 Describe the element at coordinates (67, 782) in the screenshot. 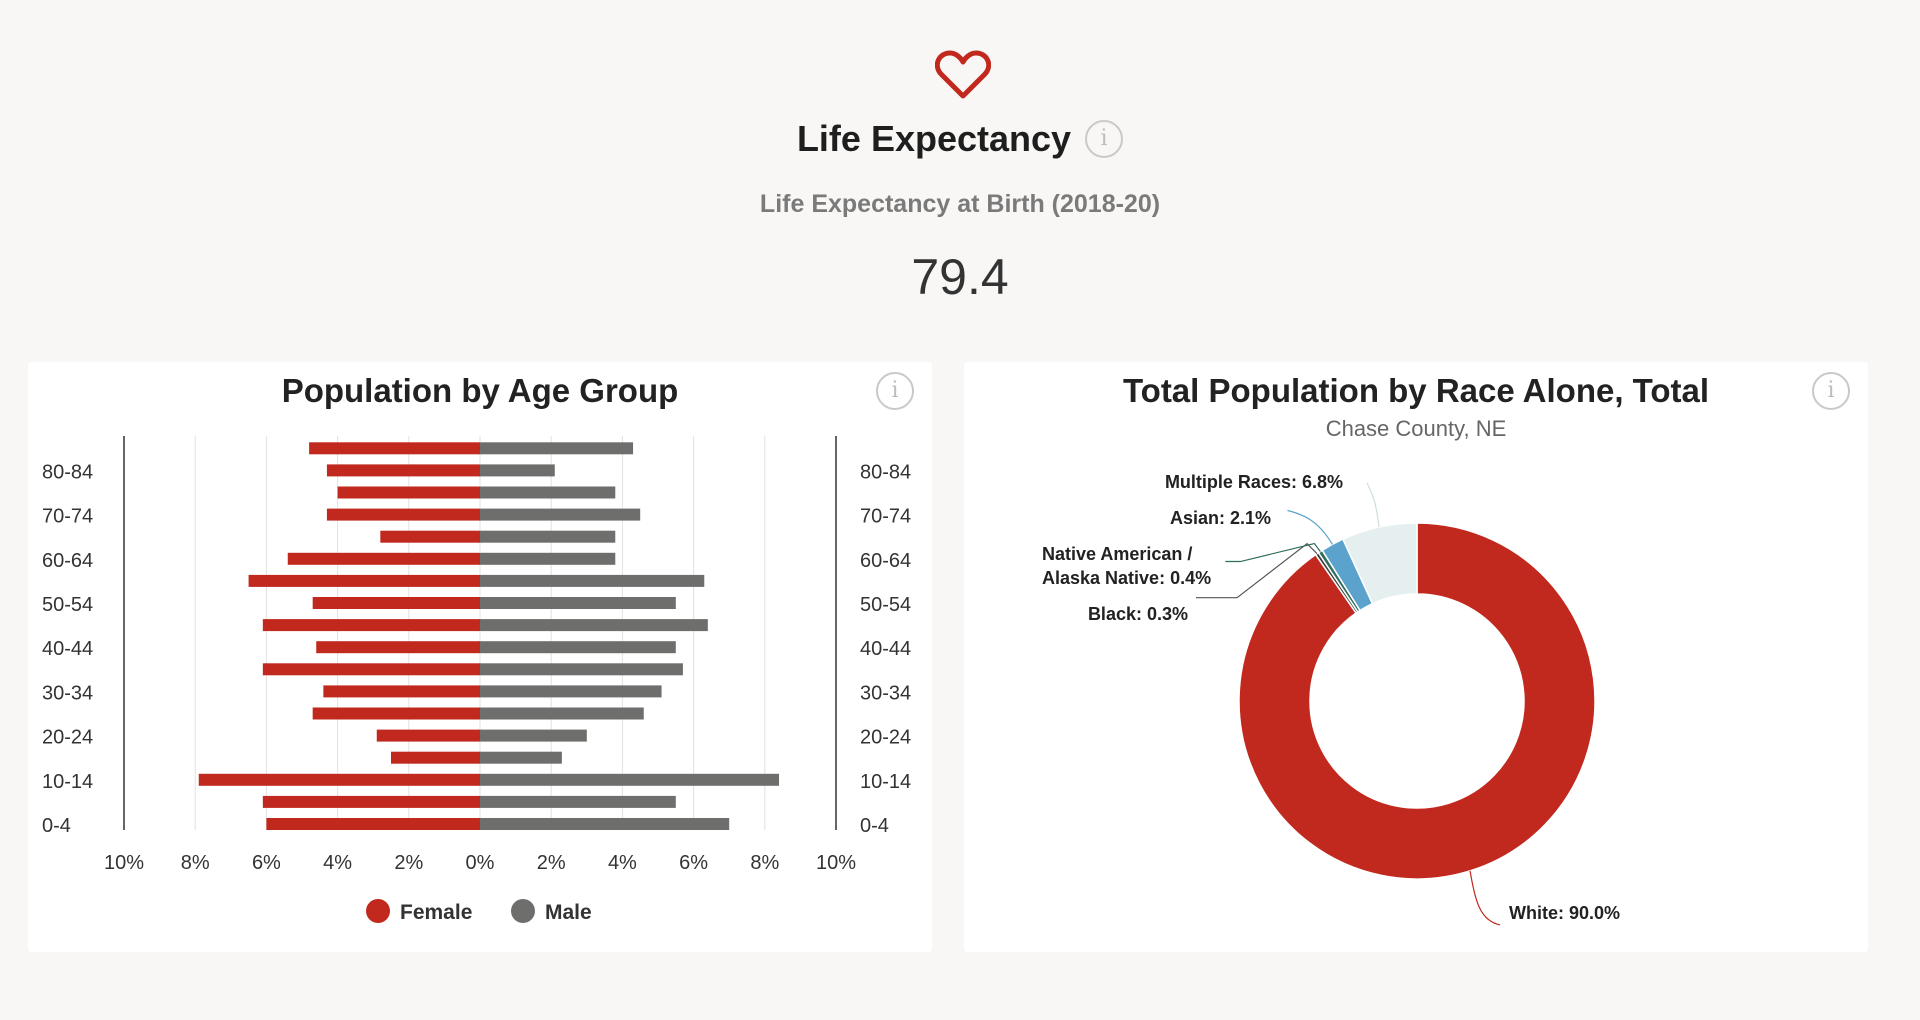

I see `y-tick-label-left: 10-14` at that location.